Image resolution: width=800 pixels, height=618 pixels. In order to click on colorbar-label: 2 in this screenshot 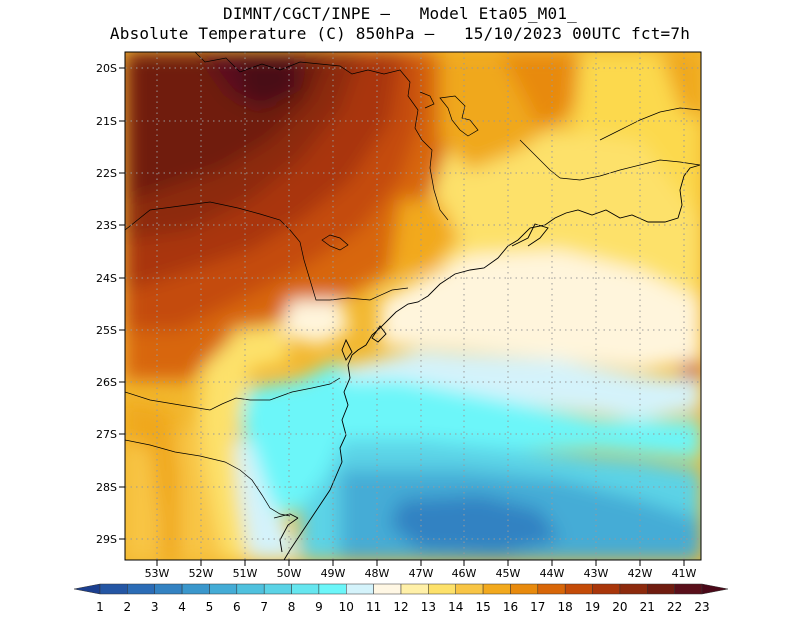, I will do `click(128, 607)`.